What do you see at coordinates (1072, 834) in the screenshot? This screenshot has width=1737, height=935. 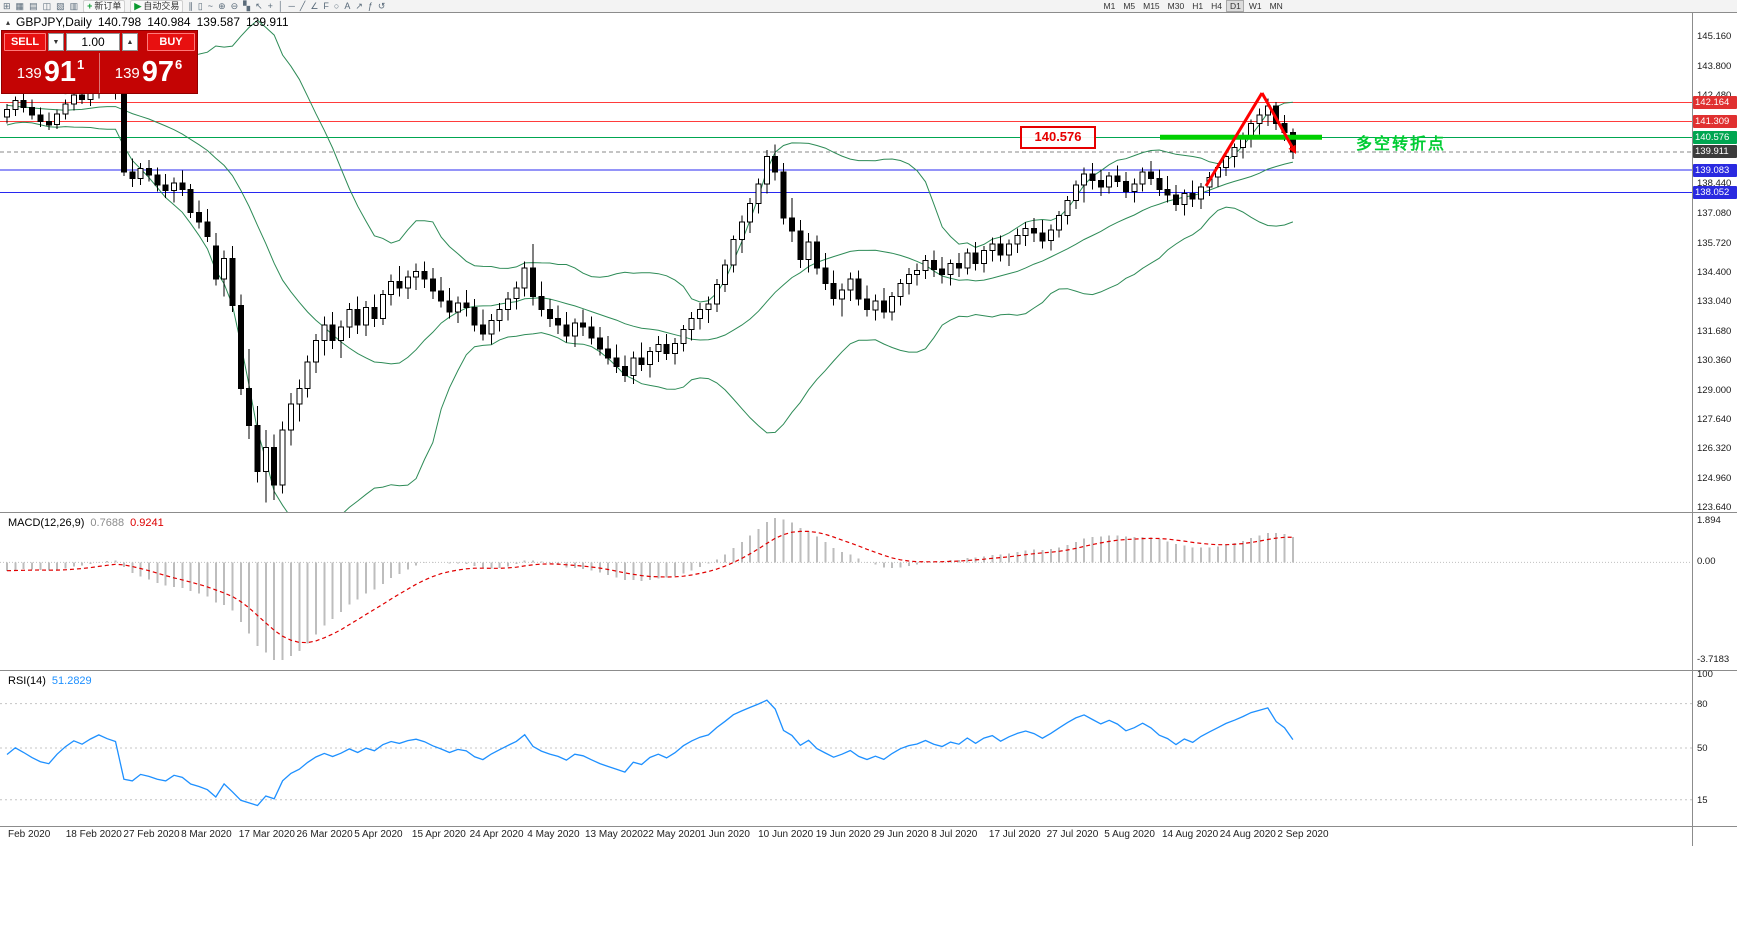 I see `date-axis-label: 27 Jul 2020` at bounding box center [1072, 834].